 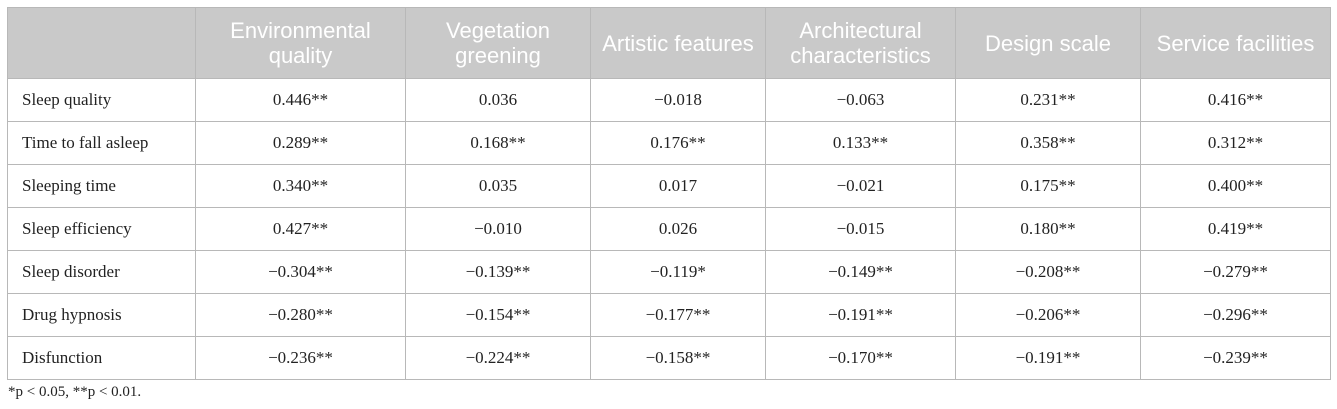 What do you see at coordinates (498, 229) in the screenshot?
I see `cell: −0.010` at bounding box center [498, 229].